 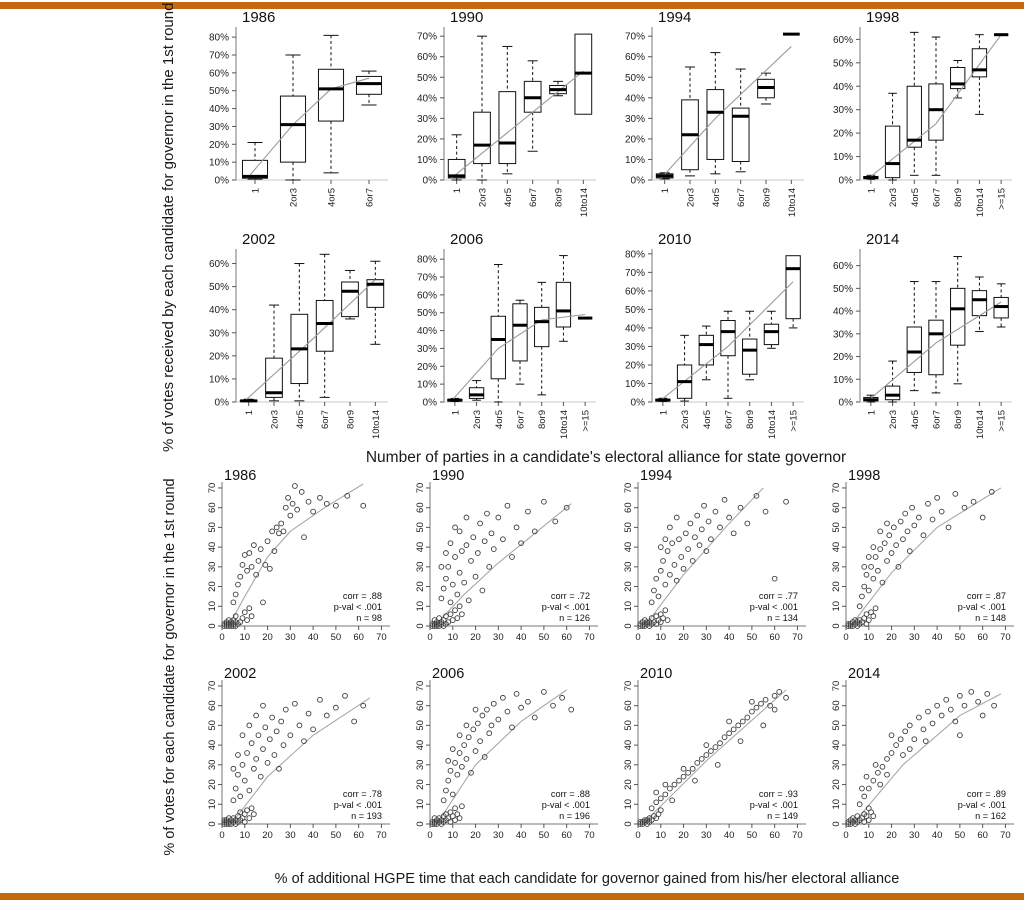 What do you see at coordinates (221, 835) in the screenshot?
I see `svg-text: 0` at bounding box center [221, 835].